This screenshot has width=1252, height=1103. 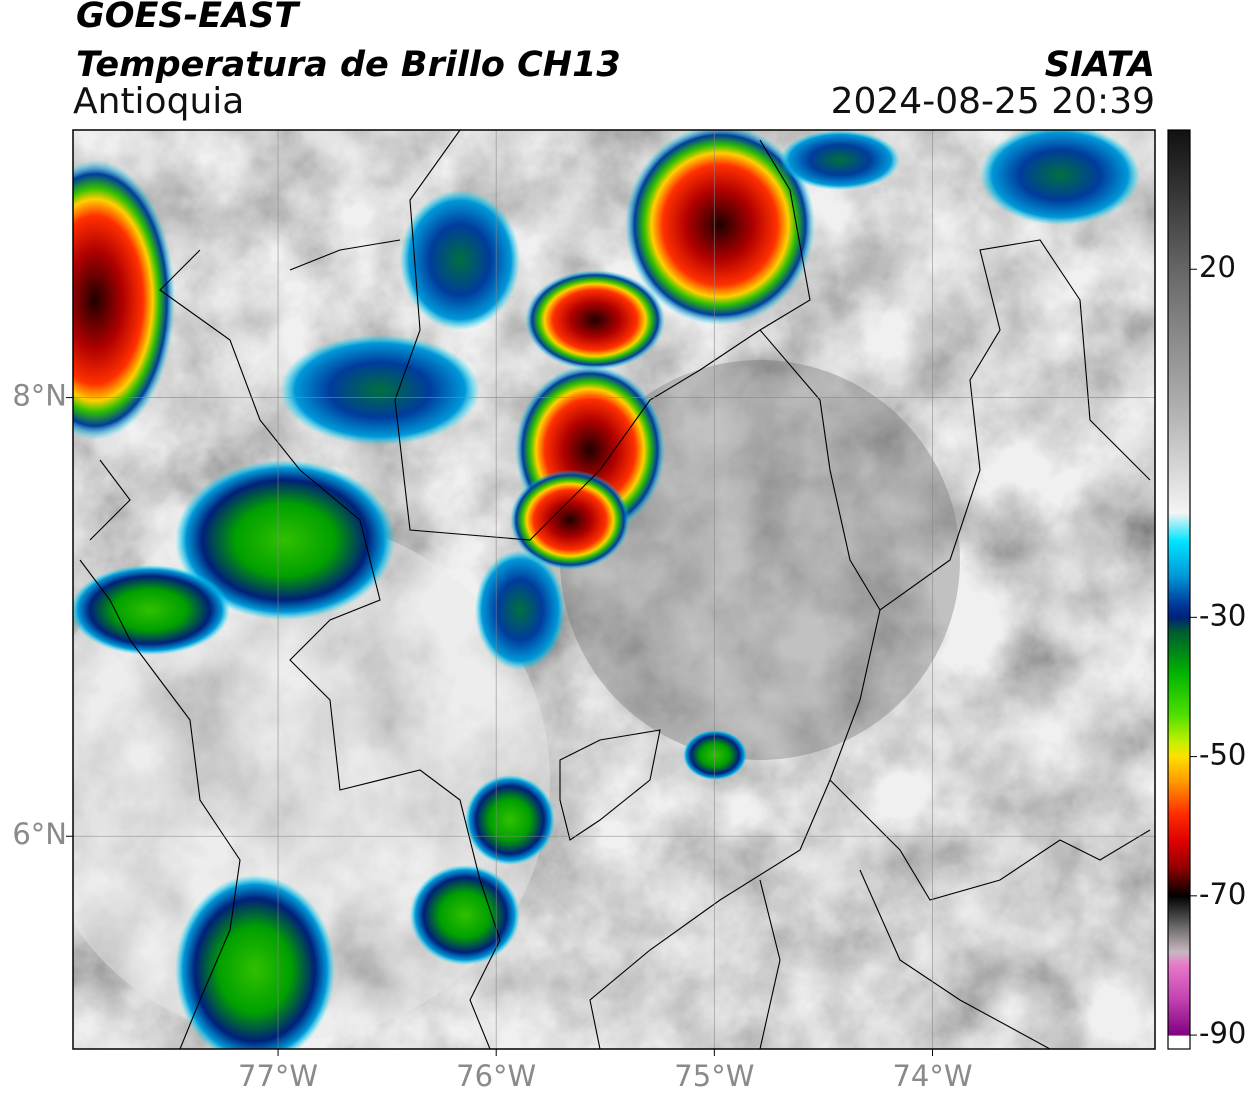 I want to click on datetime-label: 2024-08-25 20:39, so click(x=993, y=101).